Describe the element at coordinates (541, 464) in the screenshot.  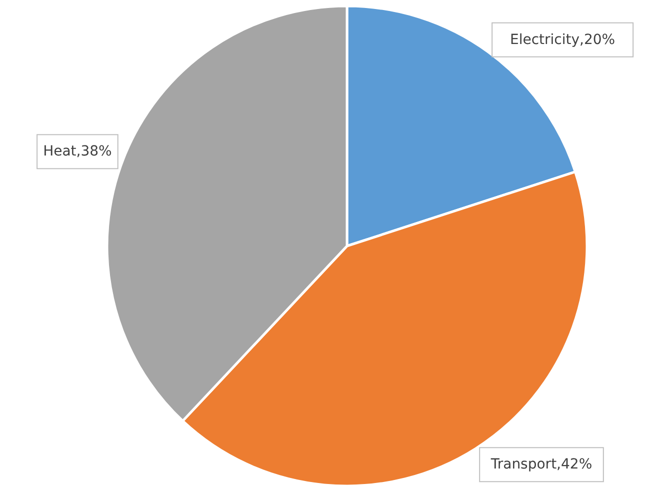
I see `slice-label: Transport,42%` at that location.